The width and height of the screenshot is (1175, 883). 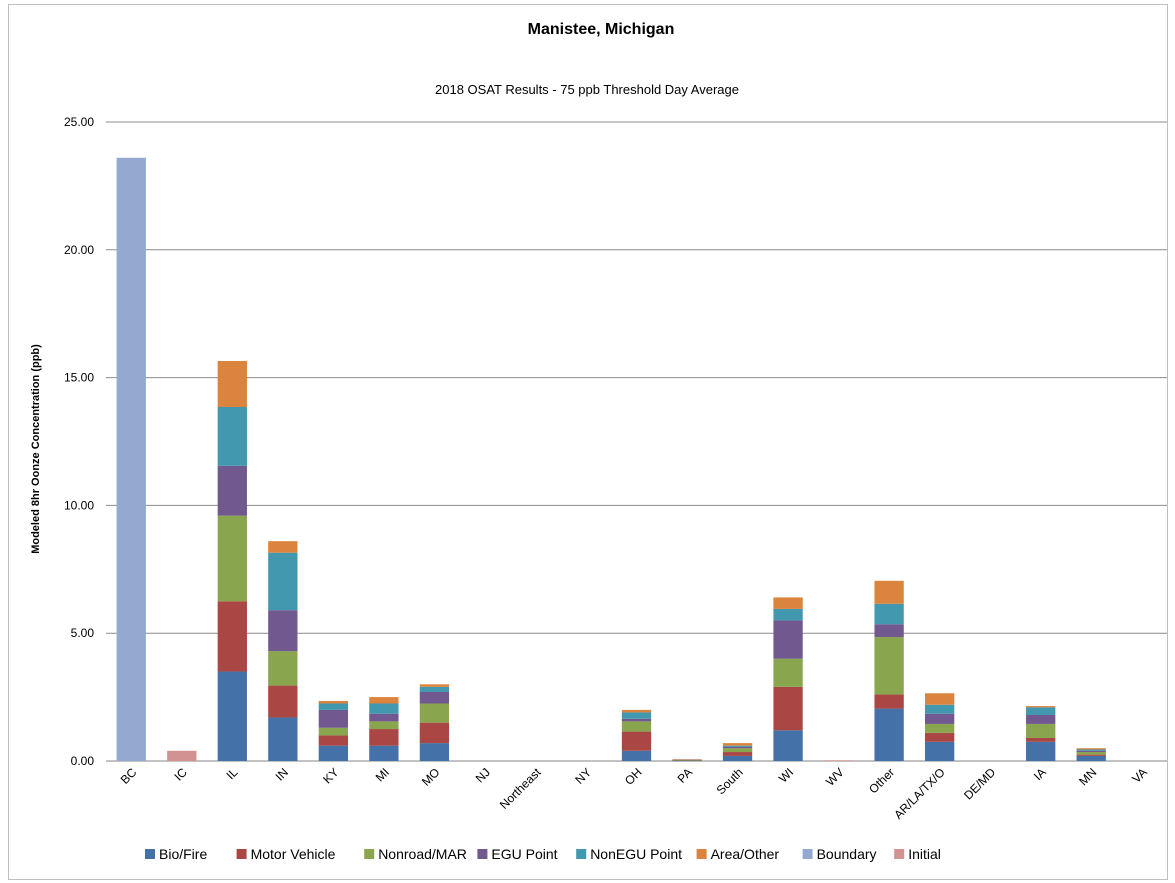 I want to click on legend-label: Nonroad/MAR, so click(x=422, y=854).